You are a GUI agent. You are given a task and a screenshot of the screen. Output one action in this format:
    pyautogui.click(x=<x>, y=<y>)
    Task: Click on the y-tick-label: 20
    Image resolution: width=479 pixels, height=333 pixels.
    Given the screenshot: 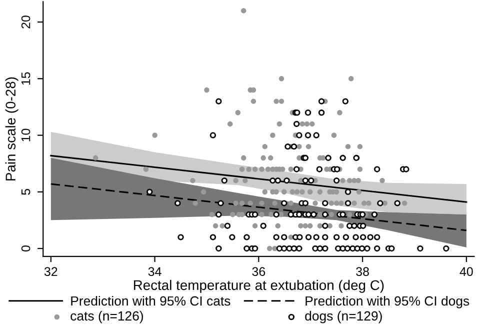 What is the action you would take?
    pyautogui.click(x=25, y=22)
    